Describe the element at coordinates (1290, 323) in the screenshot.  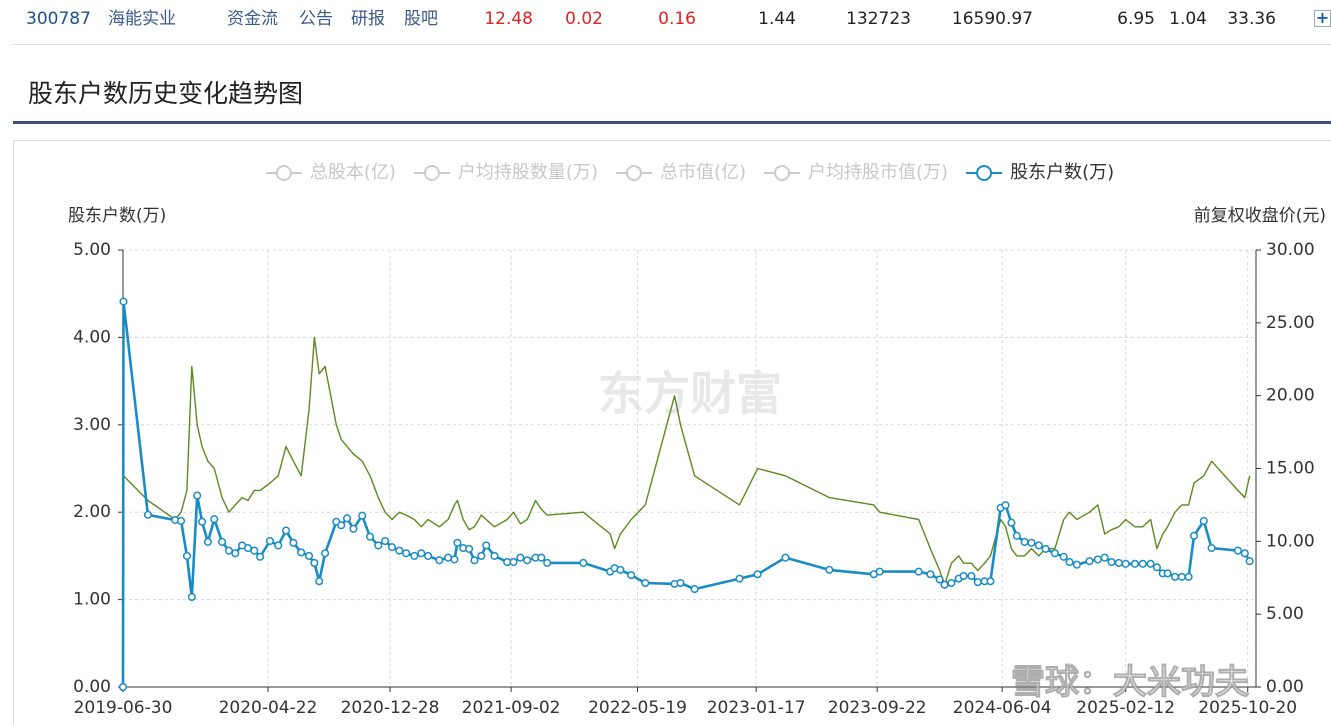
I see `y2-tick-label: 25.00` at that location.